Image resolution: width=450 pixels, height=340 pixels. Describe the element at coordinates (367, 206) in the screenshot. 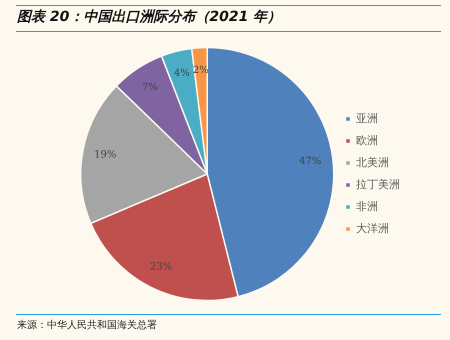

I see `legend-label: 非洲` at that location.